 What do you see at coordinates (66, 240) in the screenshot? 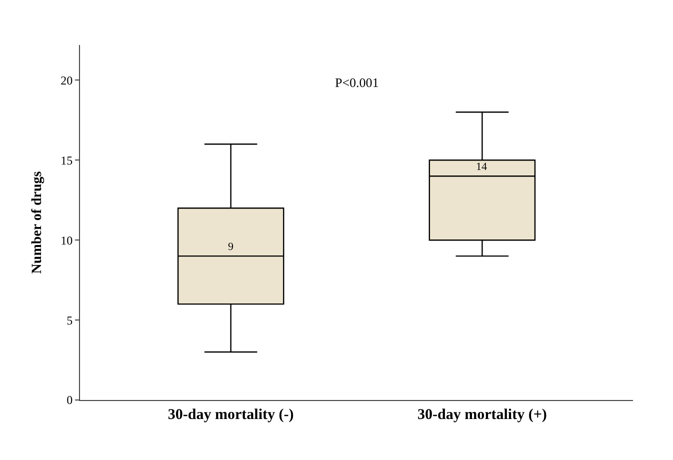
I see `y-tick-label: 10` at bounding box center [66, 240].